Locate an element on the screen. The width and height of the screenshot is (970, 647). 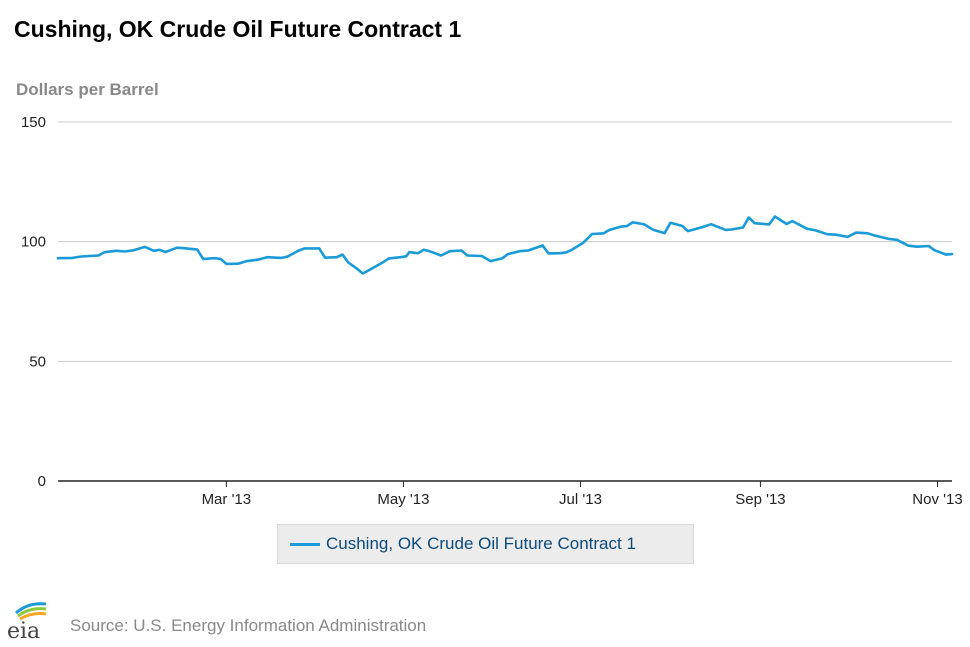
x-axis is located at coordinates (505, 483).